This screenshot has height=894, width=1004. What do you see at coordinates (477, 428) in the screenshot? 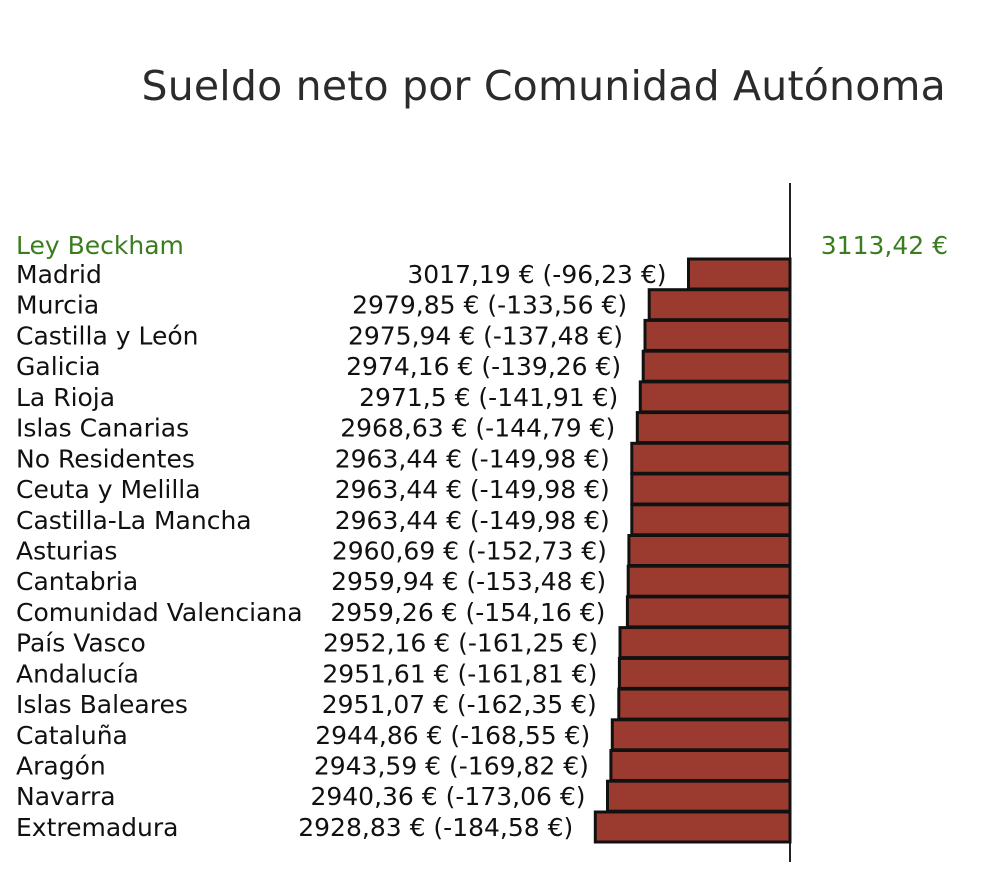
I see `value-label: 2968,63 € (-144,79 €)` at bounding box center [477, 428].